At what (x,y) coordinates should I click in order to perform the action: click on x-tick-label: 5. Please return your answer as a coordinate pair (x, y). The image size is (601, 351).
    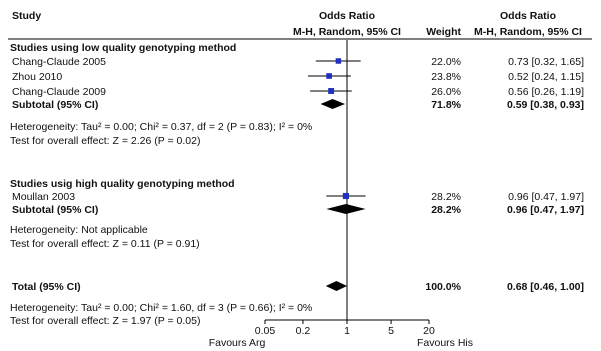
    Looking at the image, I should click on (391, 331).